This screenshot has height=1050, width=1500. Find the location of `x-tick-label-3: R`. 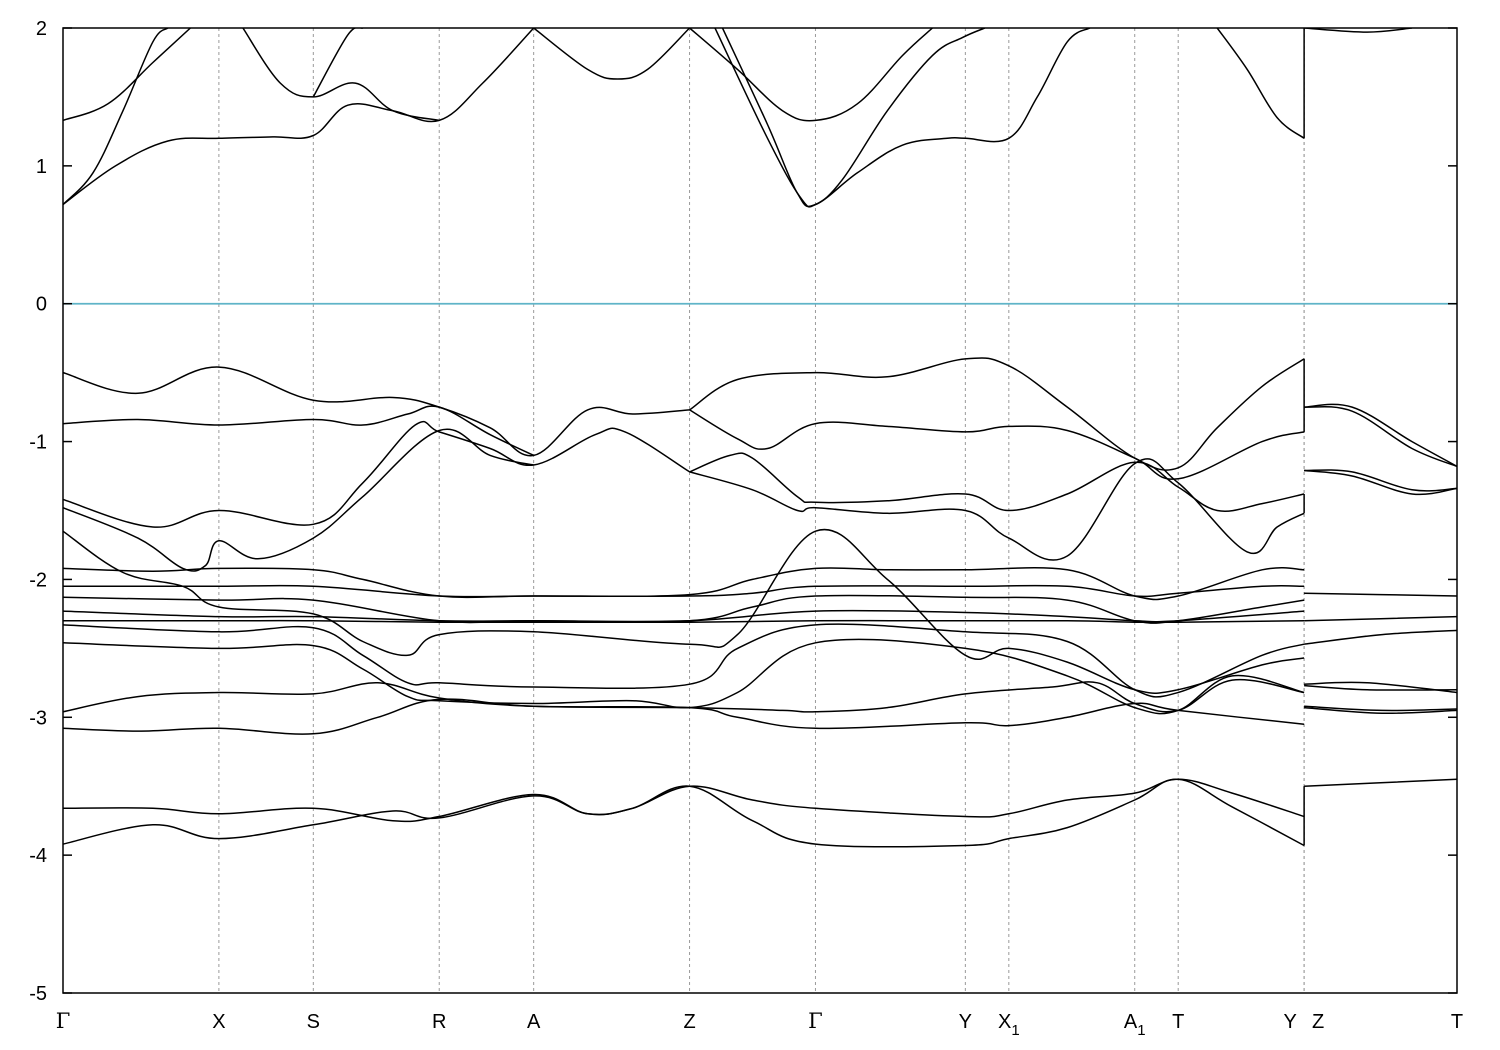

x-tick-label-3: R is located at coordinates (439, 1022).